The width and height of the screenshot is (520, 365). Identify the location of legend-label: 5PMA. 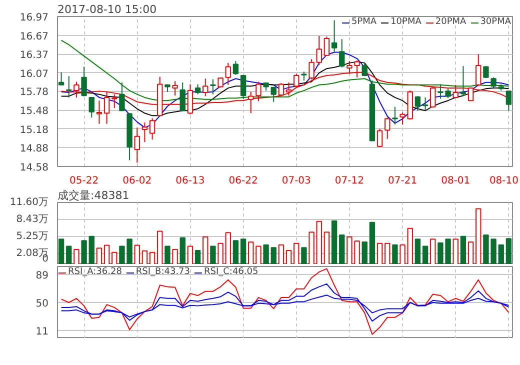
(364, 22).